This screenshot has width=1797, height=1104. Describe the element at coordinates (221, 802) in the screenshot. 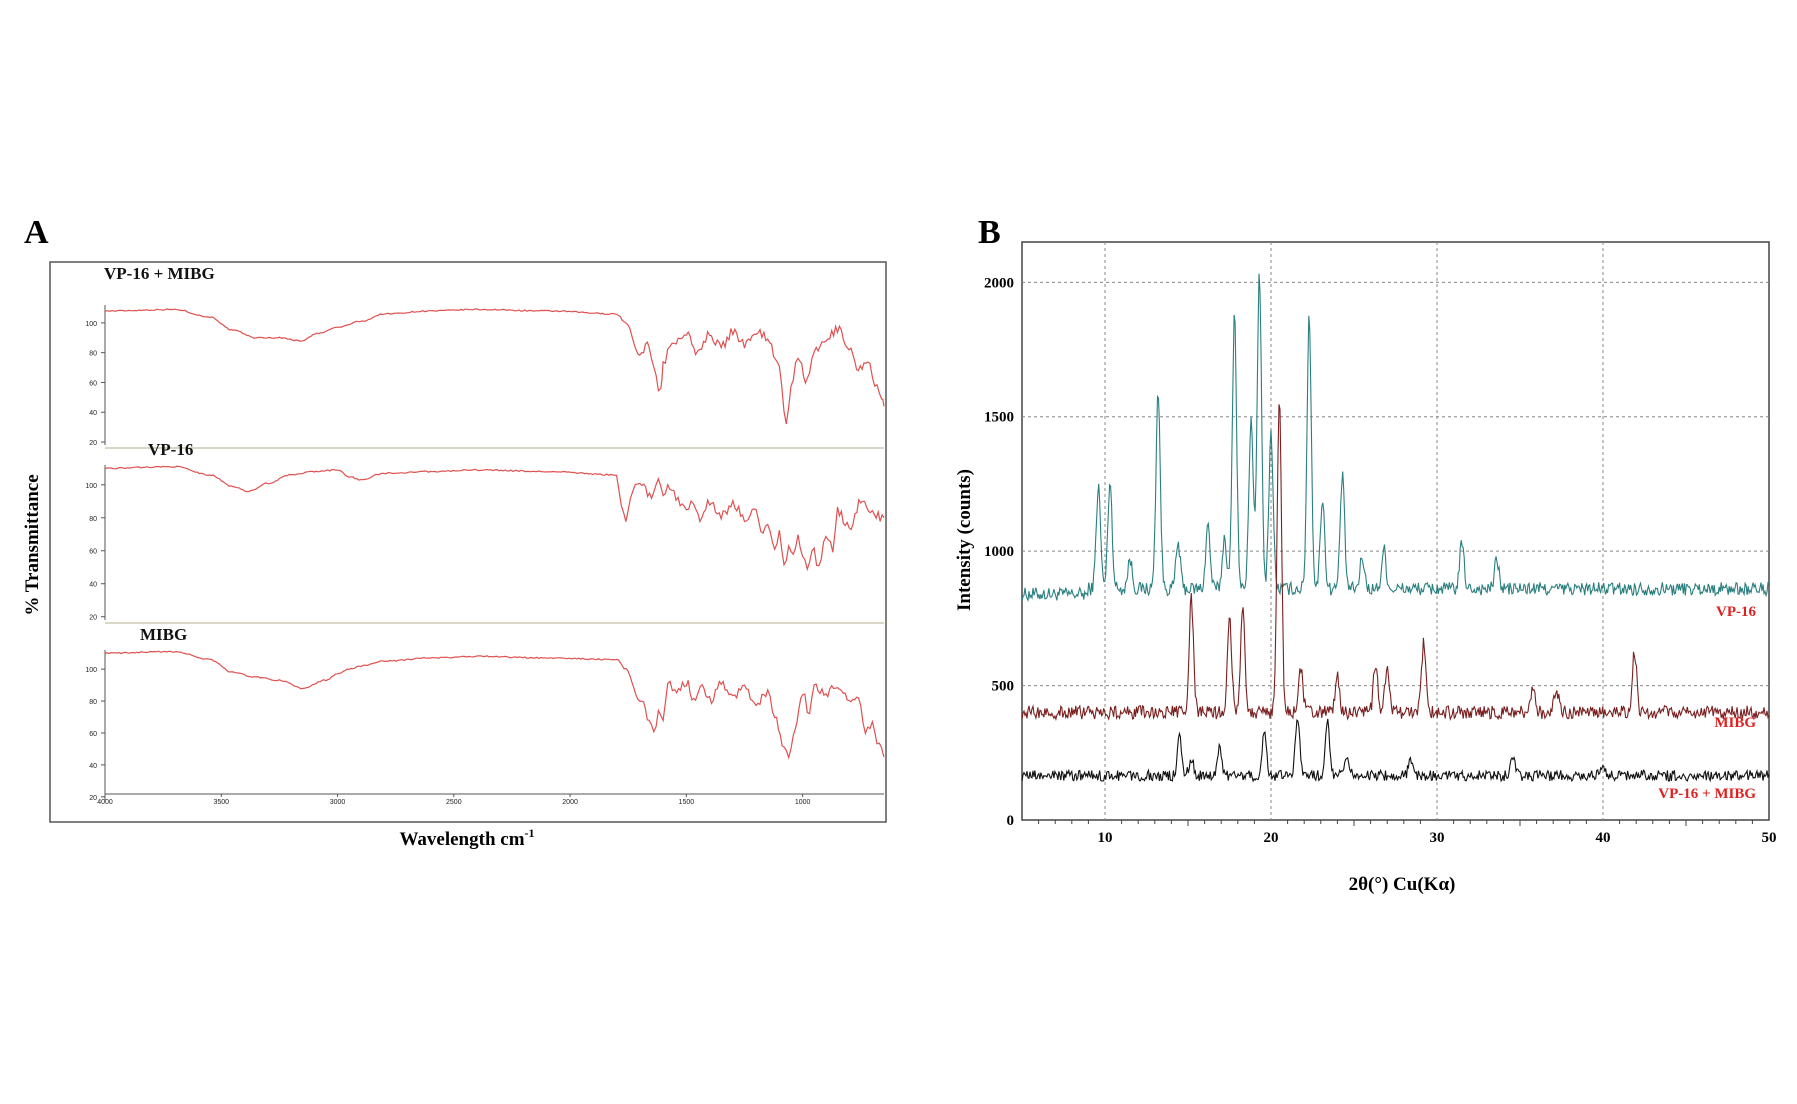

I see `ftir-x-tick-label: 3500` at that location.